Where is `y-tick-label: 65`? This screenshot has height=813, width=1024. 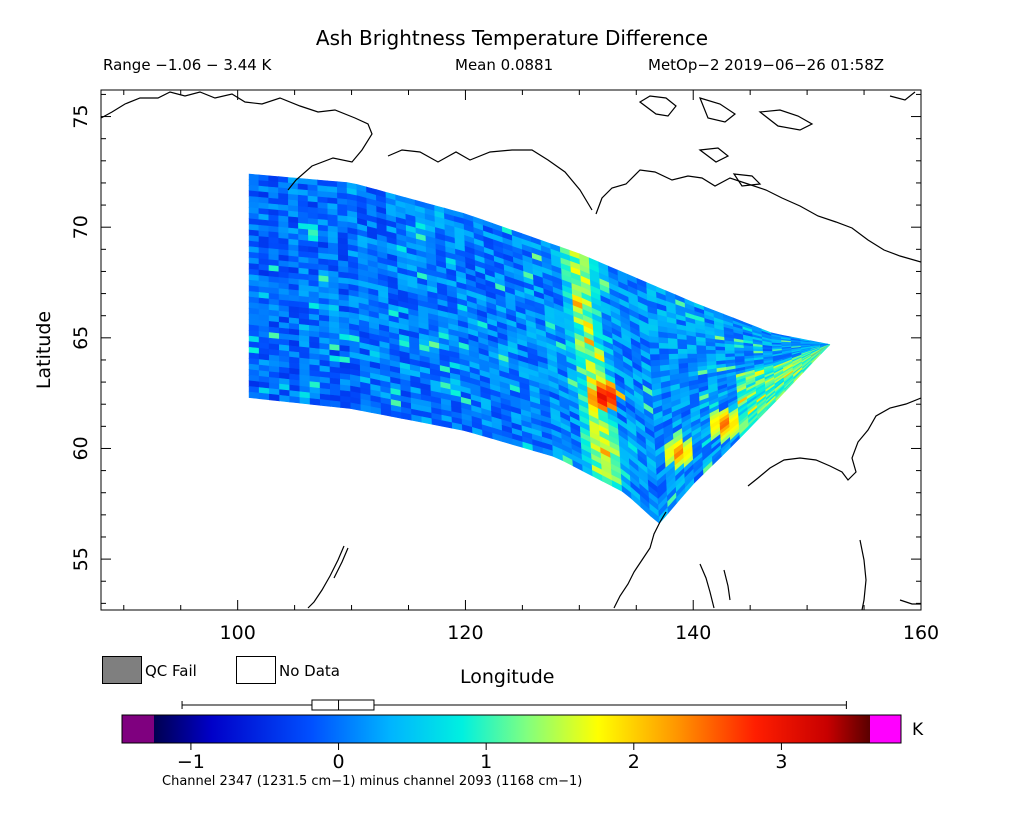 y-tick-label: 65 is located at coordinates (81, 338).